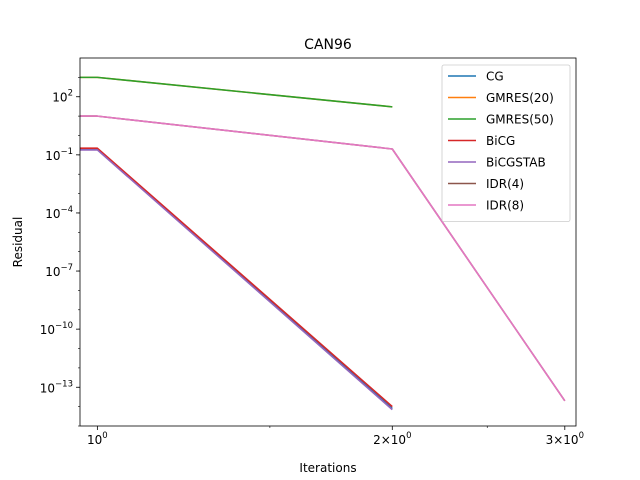  Describe the element at coordinates (97, 439) in the screenshot. I see `x-tick-label: 100` at that location.